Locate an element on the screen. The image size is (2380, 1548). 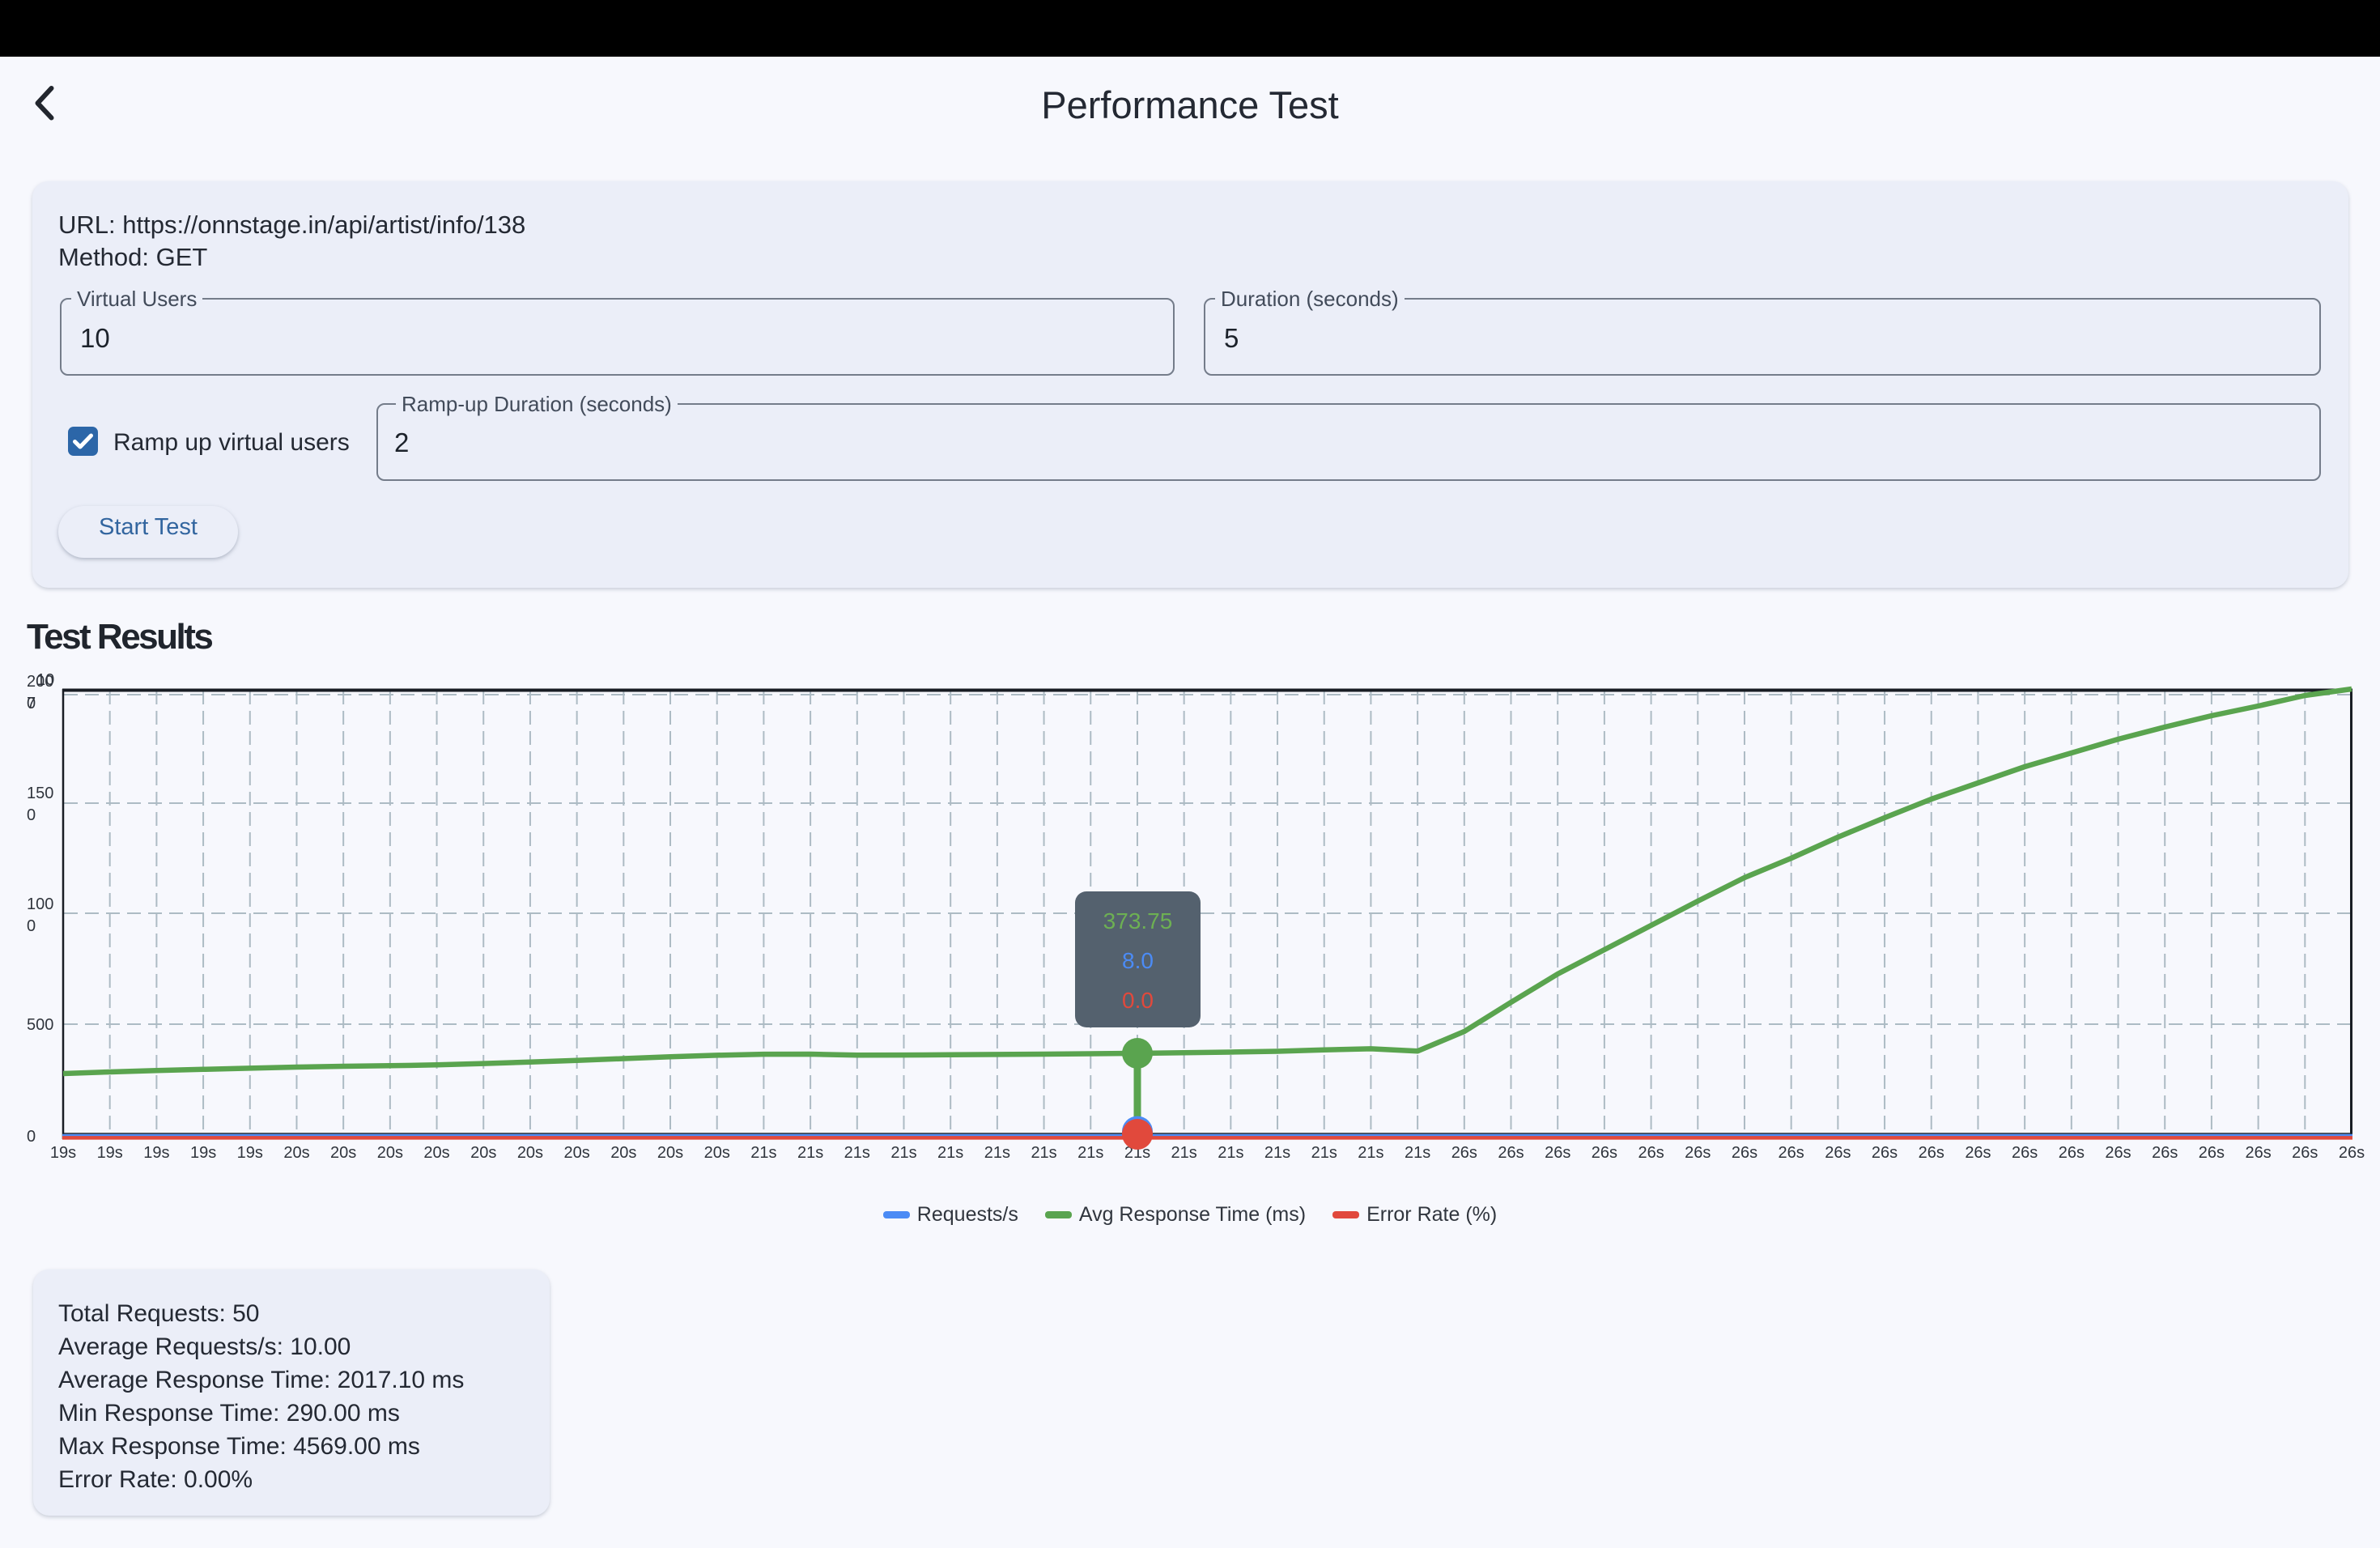
svg-text: 7 is located at coordinates (32, 703).